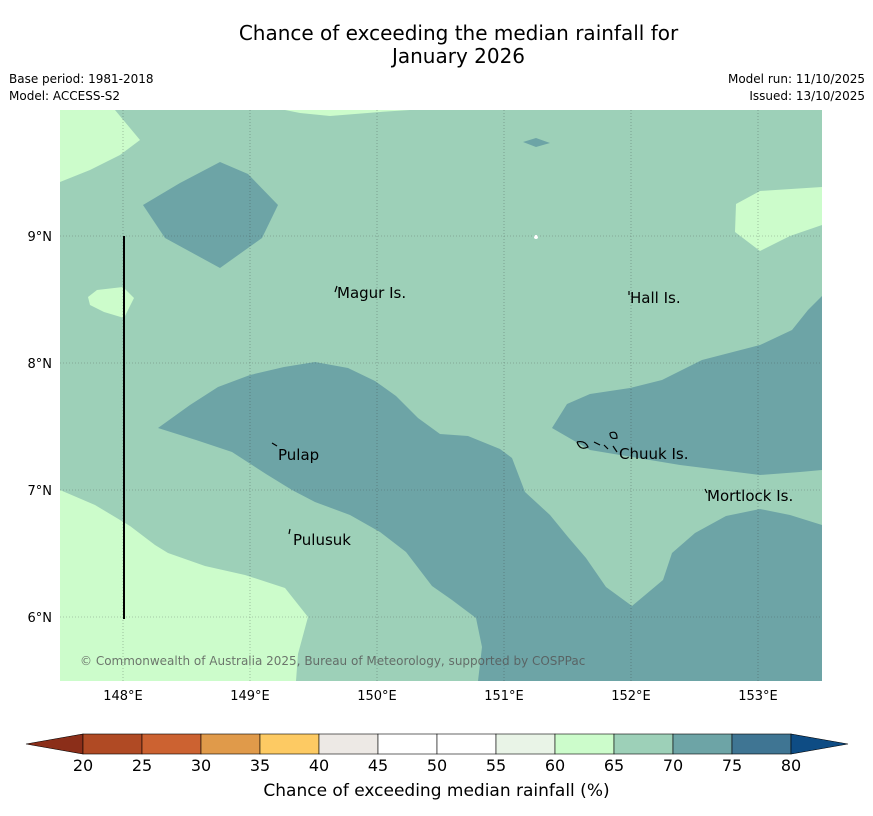 The image size is (873, 816). I want to click on lon-label: 148°E, so click(123, 696).